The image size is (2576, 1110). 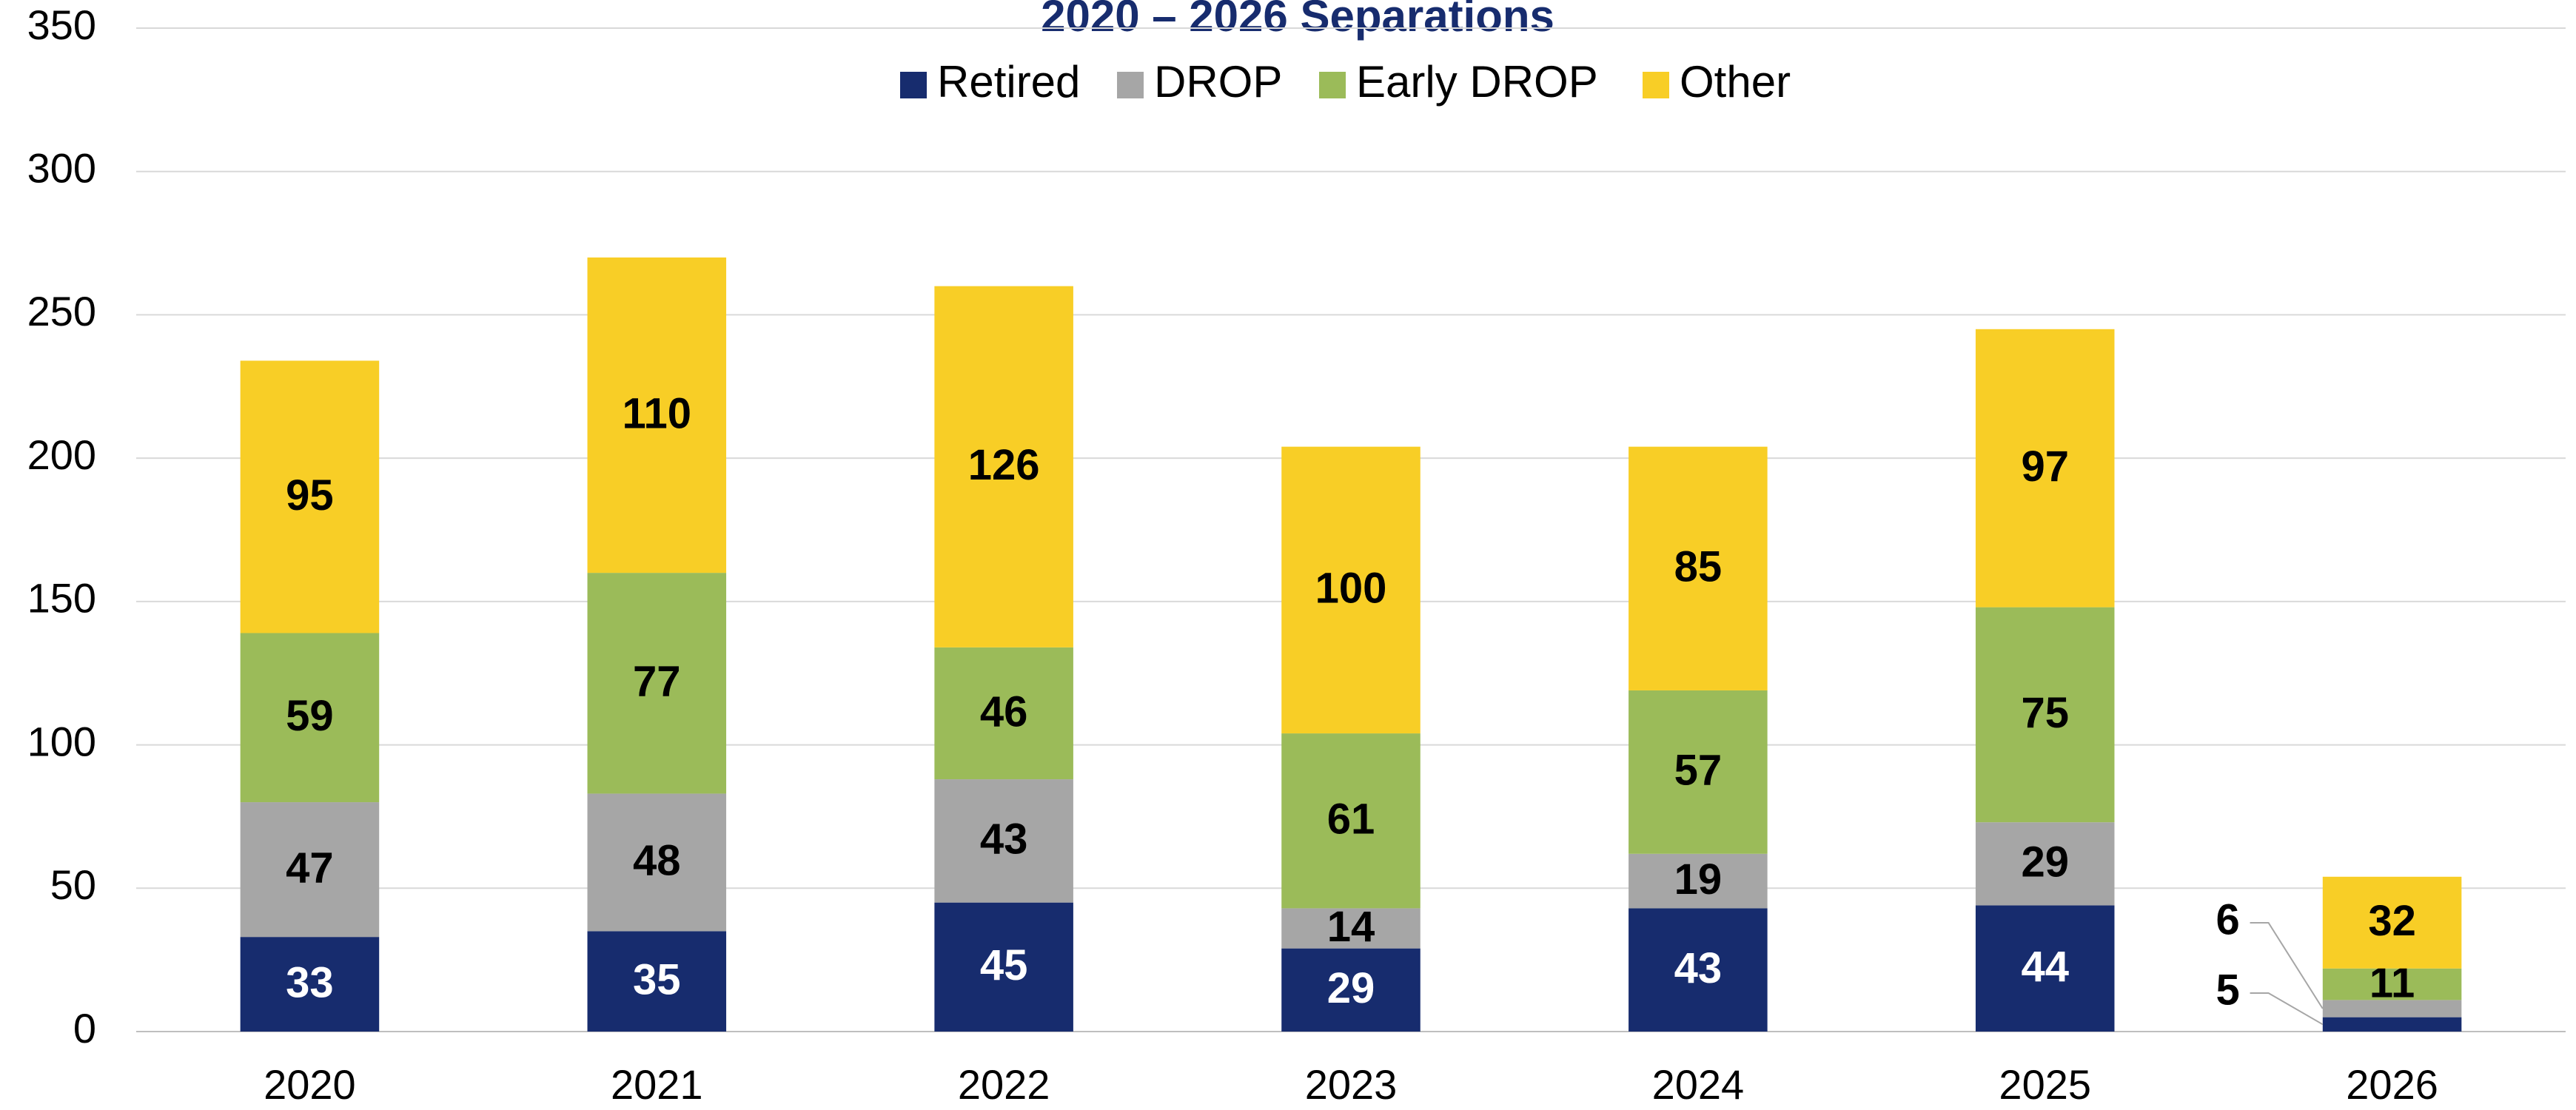 What do you see at coordinates (61, 311) in the screenshot?
I see `y-tick-label: 250` at bounding box center [61, 311].